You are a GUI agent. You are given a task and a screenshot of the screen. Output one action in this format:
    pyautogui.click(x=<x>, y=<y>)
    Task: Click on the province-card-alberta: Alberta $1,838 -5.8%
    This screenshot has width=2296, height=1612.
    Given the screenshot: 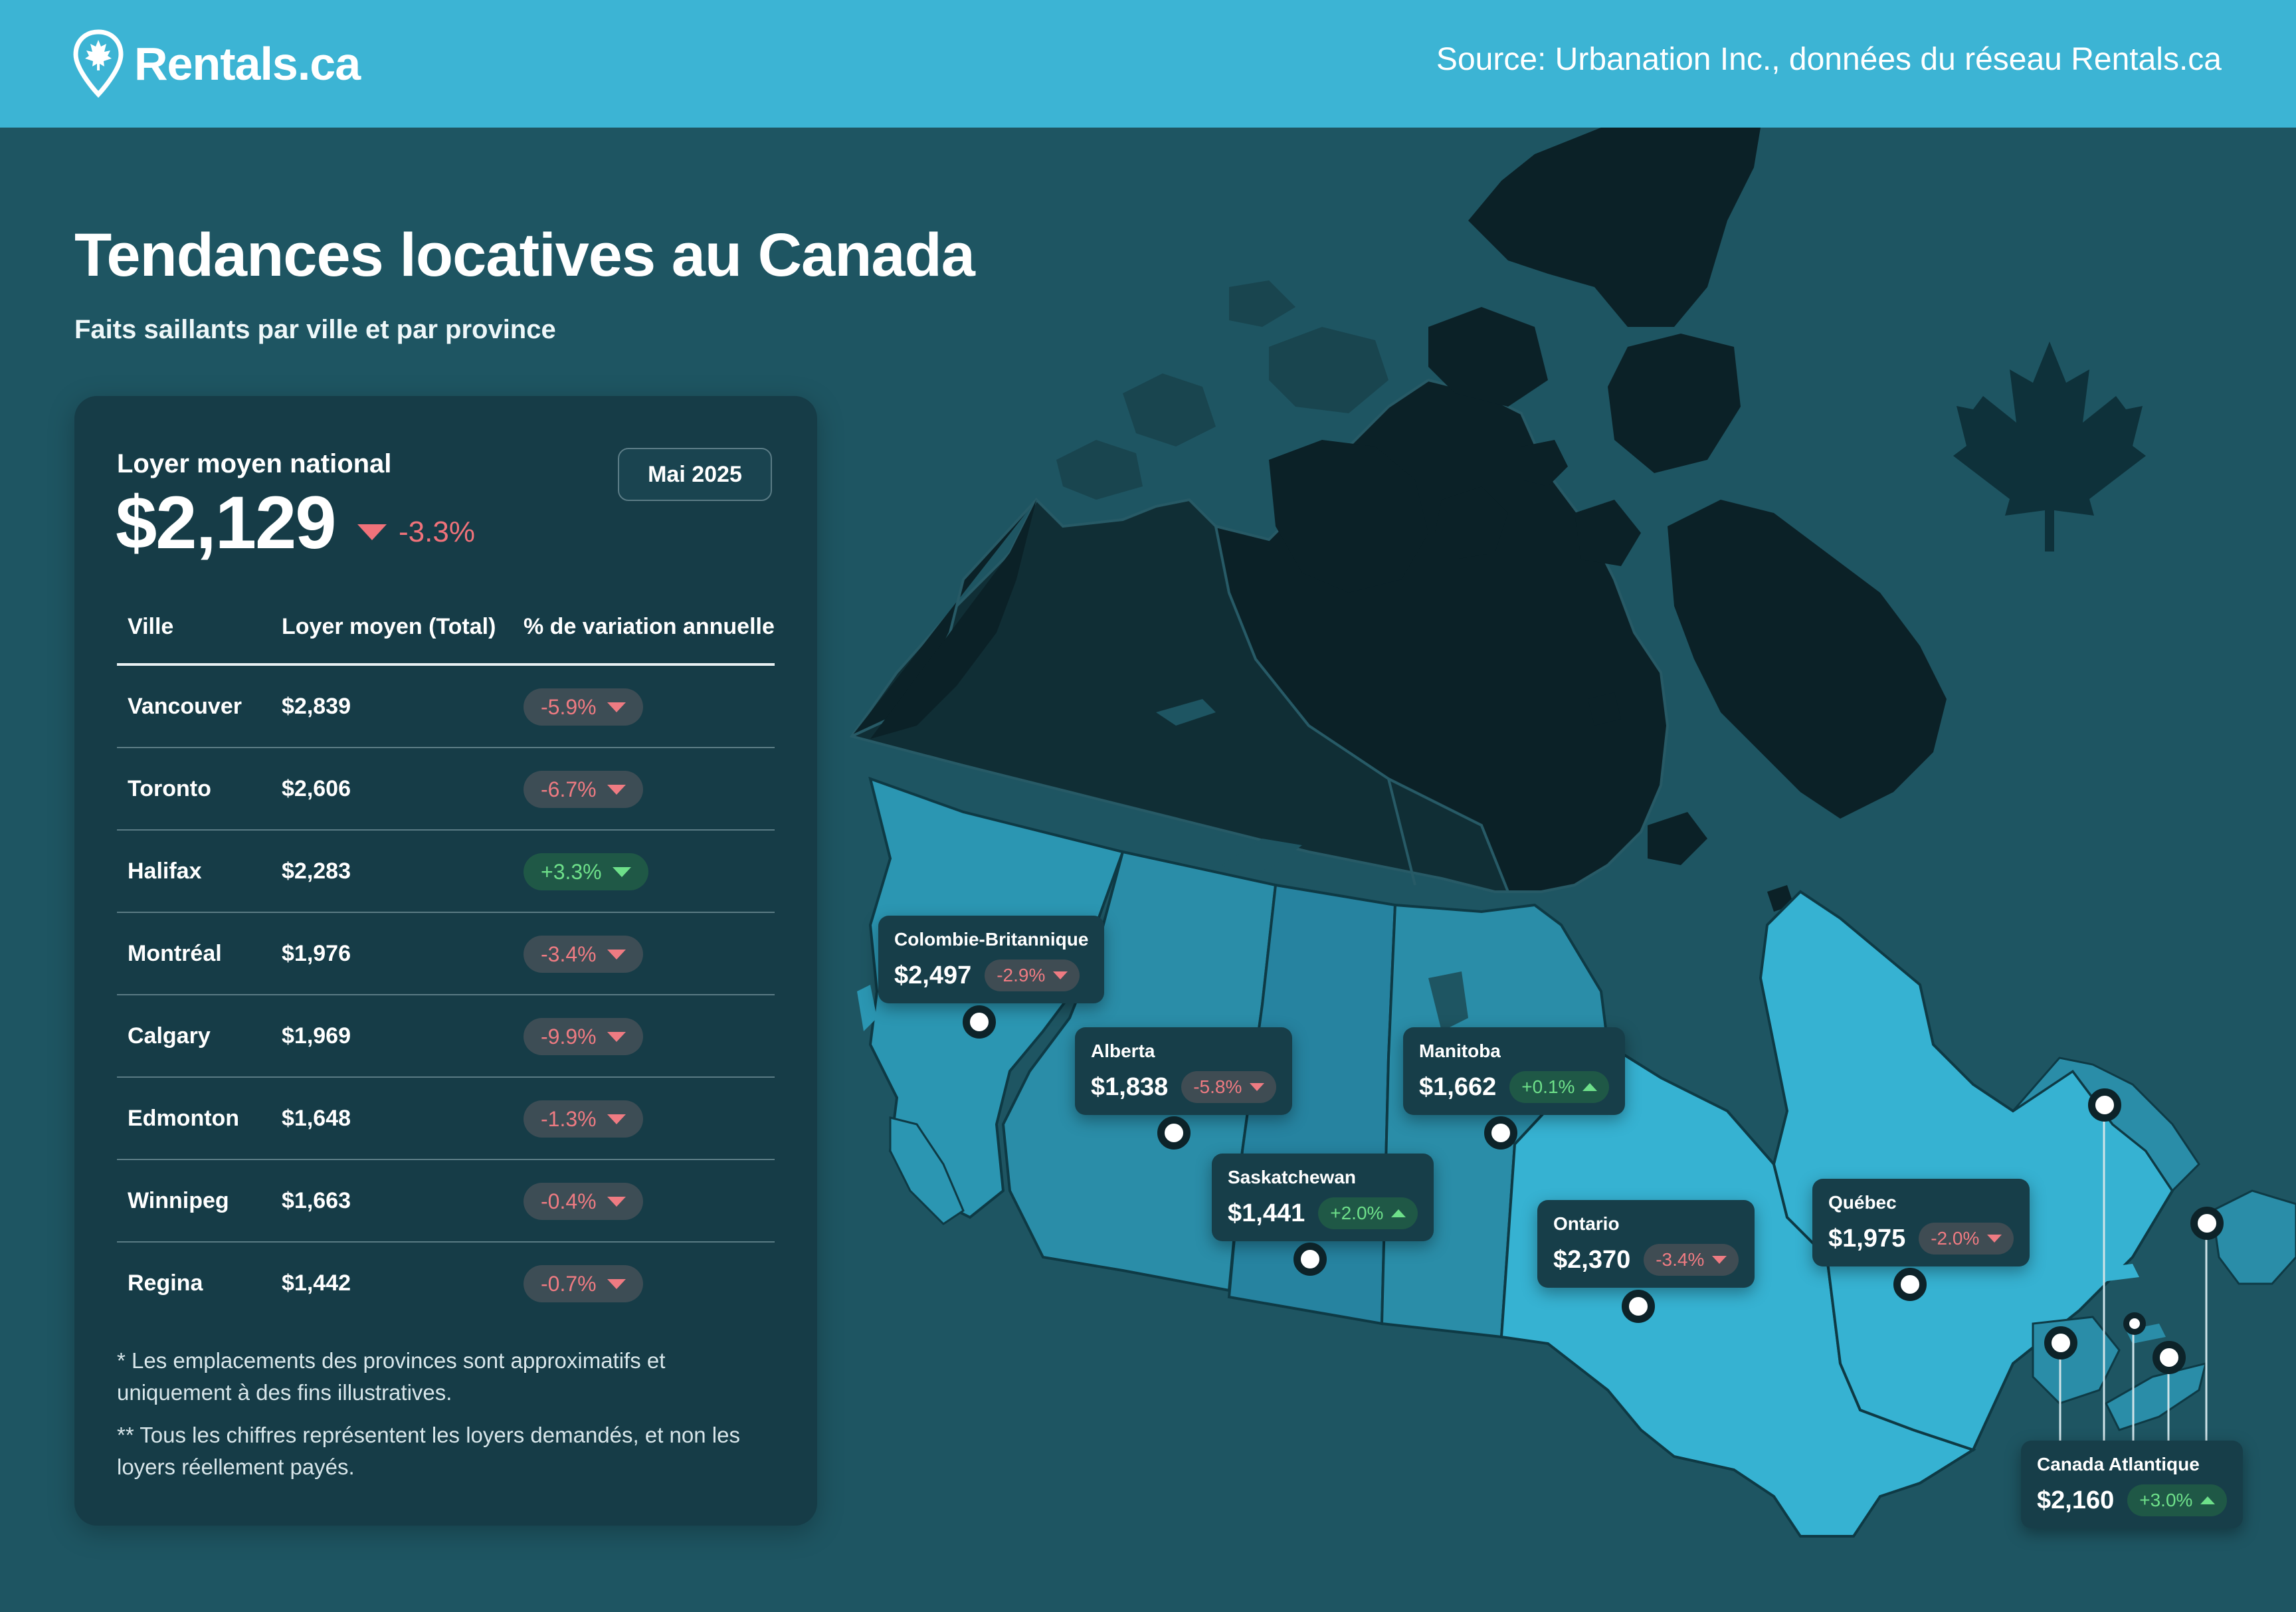 What is the action you would take?
    pyautogui.click(x=1184, y=1071)
    